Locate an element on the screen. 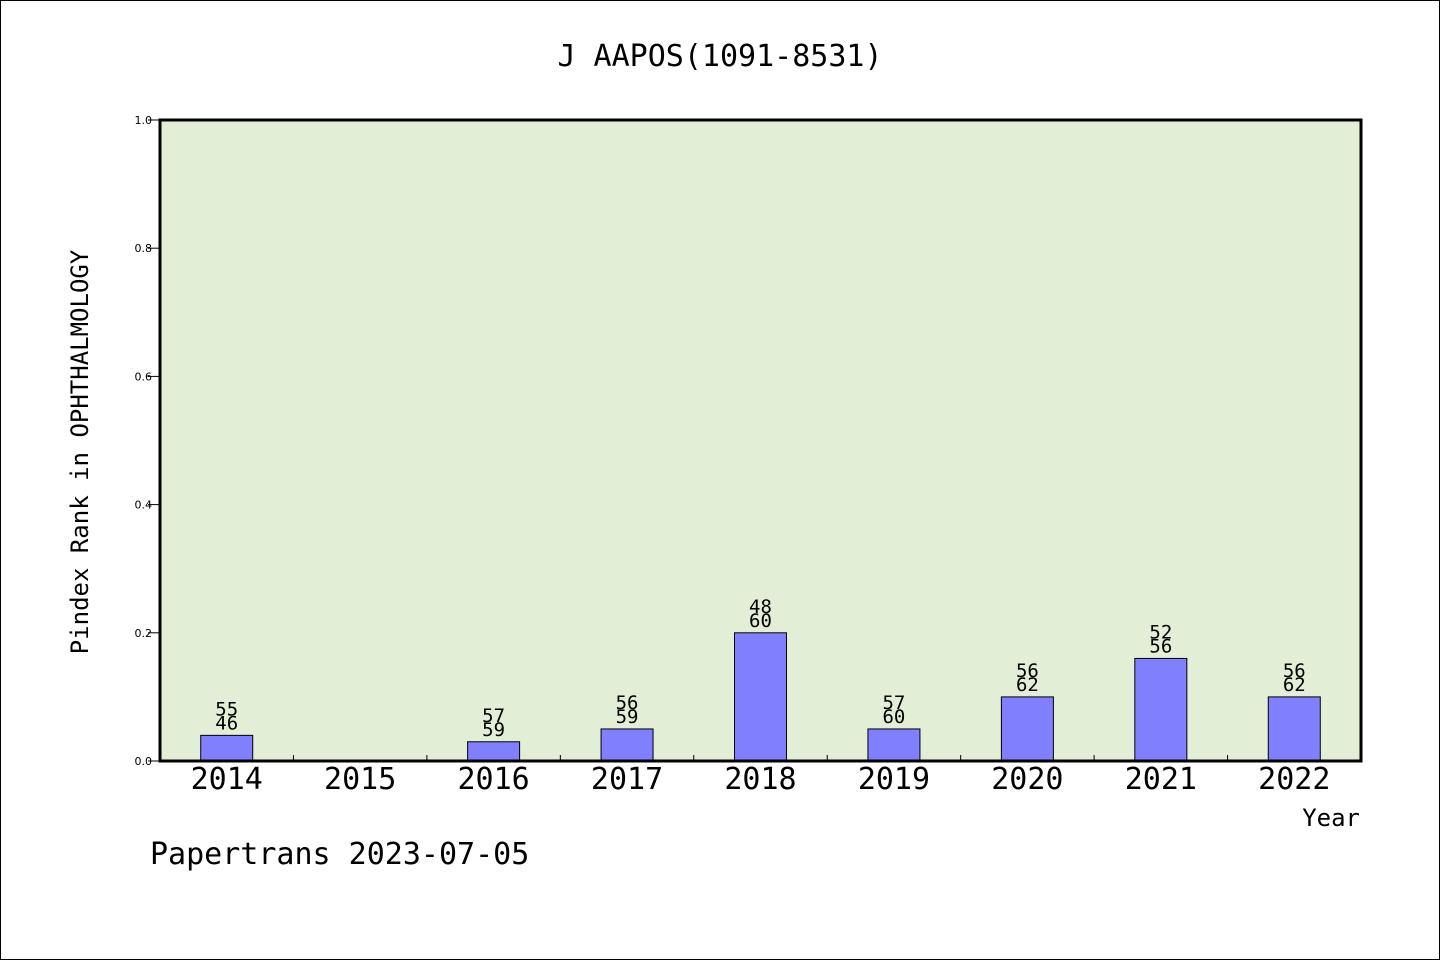  x-tick-label-2016: 2016 is located at coordinates (493, 779).